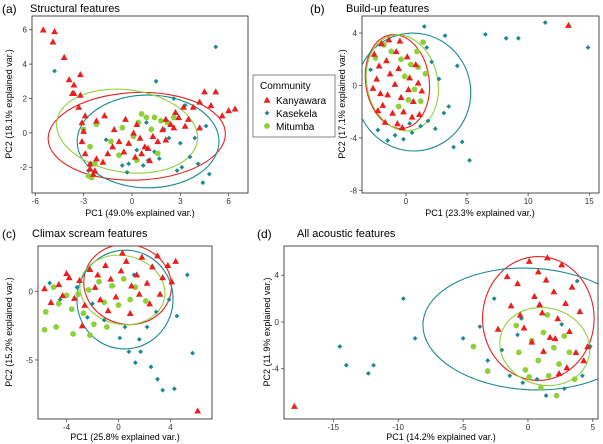  What do you see at coordinates (297, 114) in the screenshot?
I see `legend-label-kasekela: Kasekela` at bounding box center [297, 114].